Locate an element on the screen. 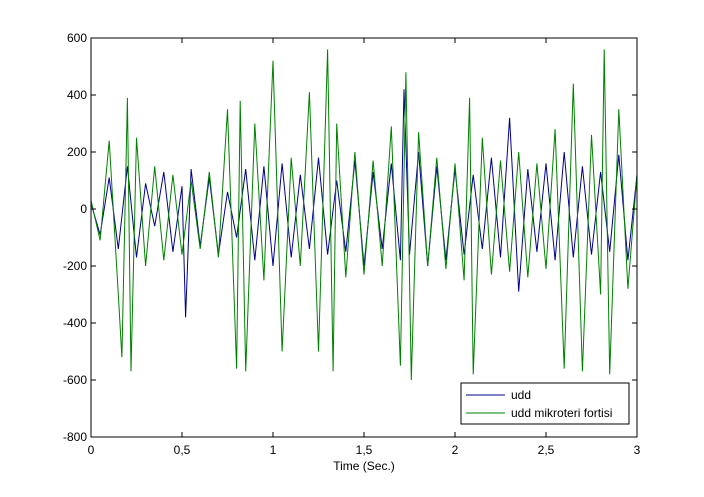 The height and width of the screenshot is (497, 704). x-axis-label: Time (Sec.) is located at coordinates (364, 466).